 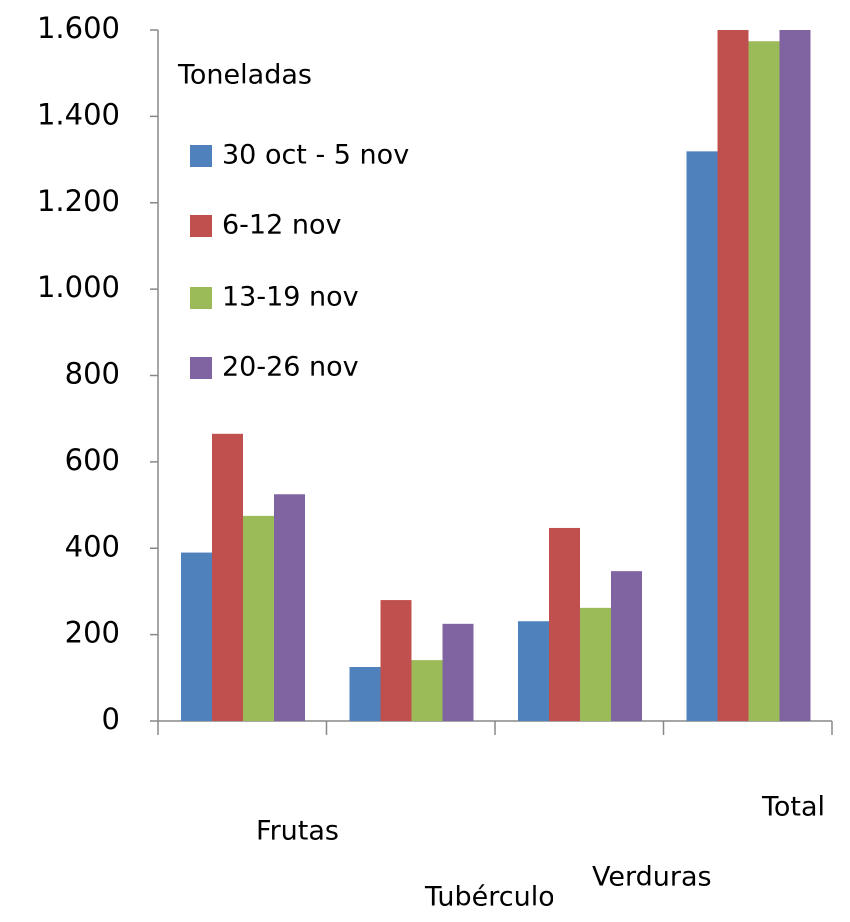 I want to click on y-tick-label: 600, so click(x=92, y=460).